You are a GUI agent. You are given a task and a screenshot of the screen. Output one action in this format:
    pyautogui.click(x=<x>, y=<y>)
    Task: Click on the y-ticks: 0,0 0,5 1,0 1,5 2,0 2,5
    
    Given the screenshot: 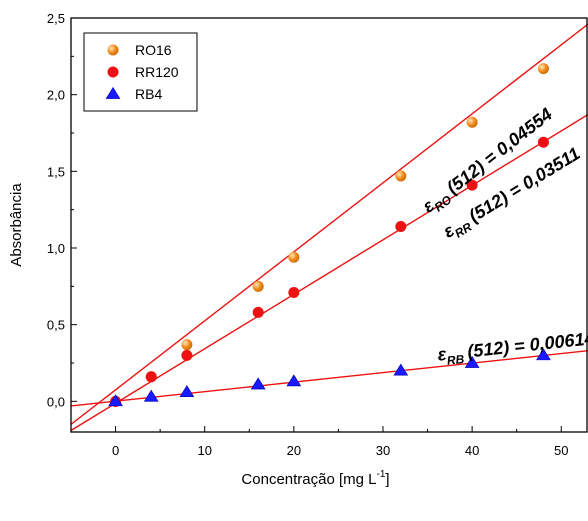 What is the action you would take?
    pyautogui.click(x=62, y=210)
    